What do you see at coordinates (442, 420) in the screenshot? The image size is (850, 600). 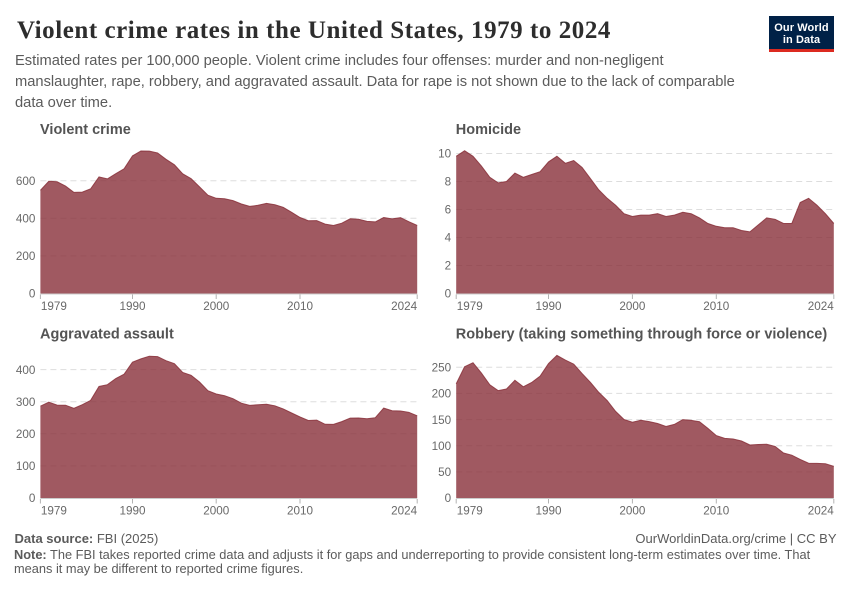 I see `svg-text: 150` at bounding box center [442, 420].